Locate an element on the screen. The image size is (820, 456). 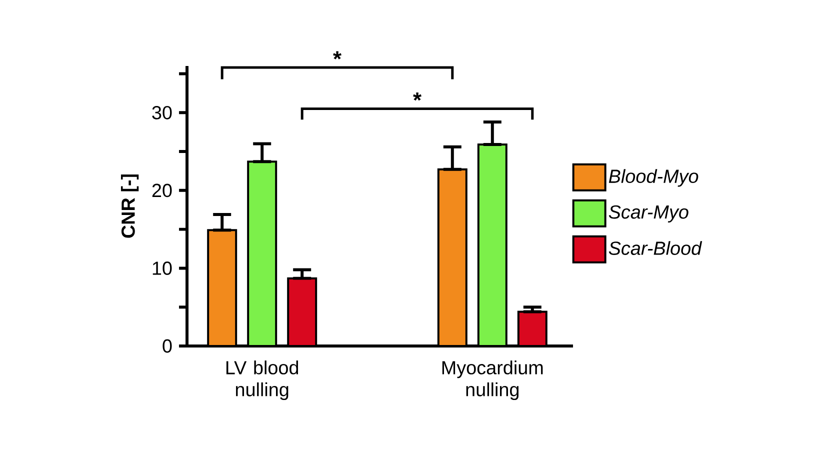
legend-label: Scar-Blood is located at coordinates (655, 248).